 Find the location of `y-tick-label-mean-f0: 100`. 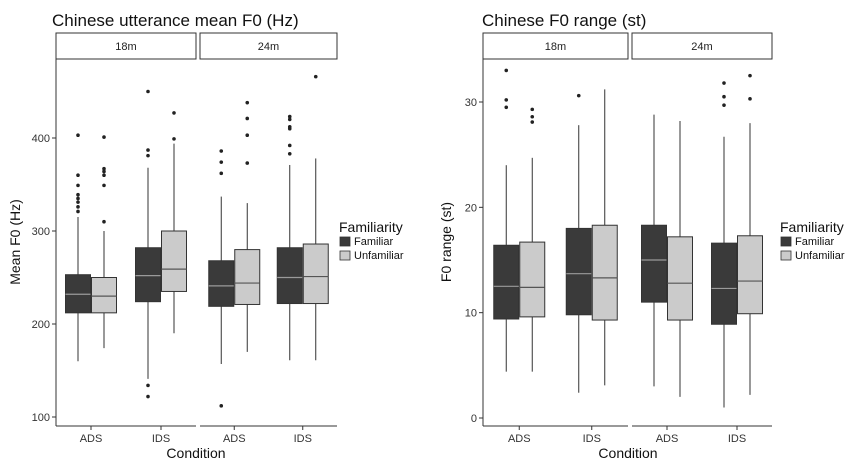

y-tick-label-mean-f0: 100 is located at coordinates (41, 418).